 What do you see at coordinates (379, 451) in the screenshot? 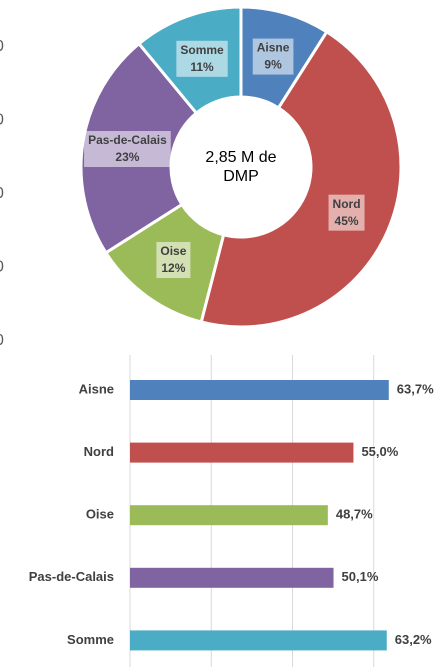
I see `value-label: 55,0%` at bounding box center [379, 451].